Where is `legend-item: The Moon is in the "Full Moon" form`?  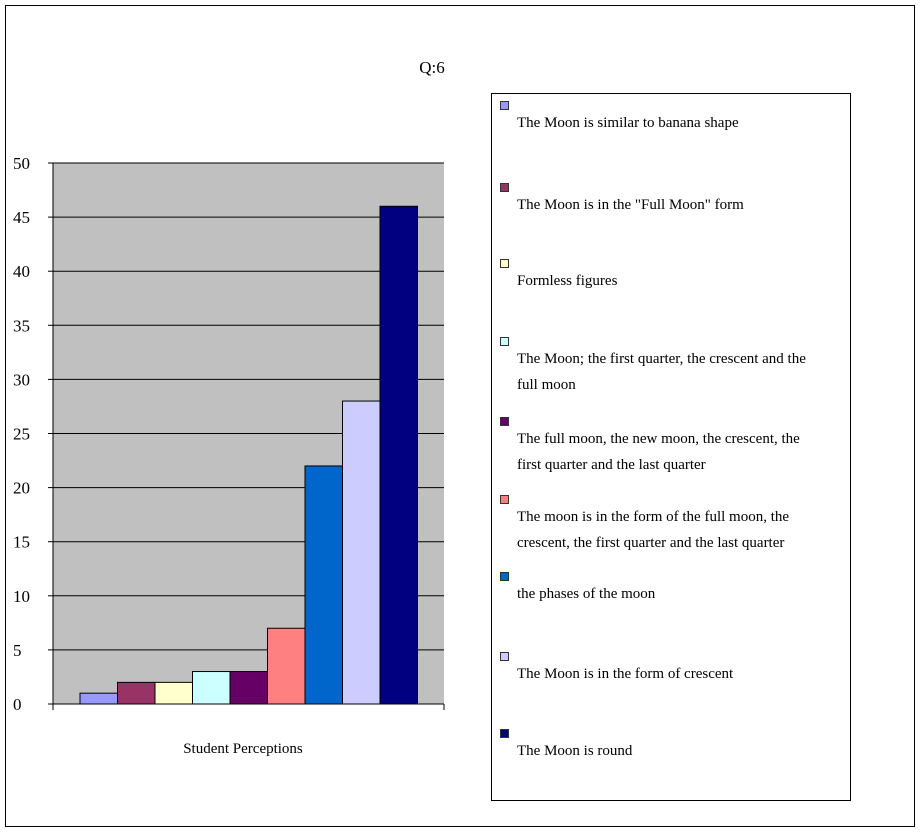
legend-item: The Moon is in the "Full Moon" form is located at coordinates (660, 200).